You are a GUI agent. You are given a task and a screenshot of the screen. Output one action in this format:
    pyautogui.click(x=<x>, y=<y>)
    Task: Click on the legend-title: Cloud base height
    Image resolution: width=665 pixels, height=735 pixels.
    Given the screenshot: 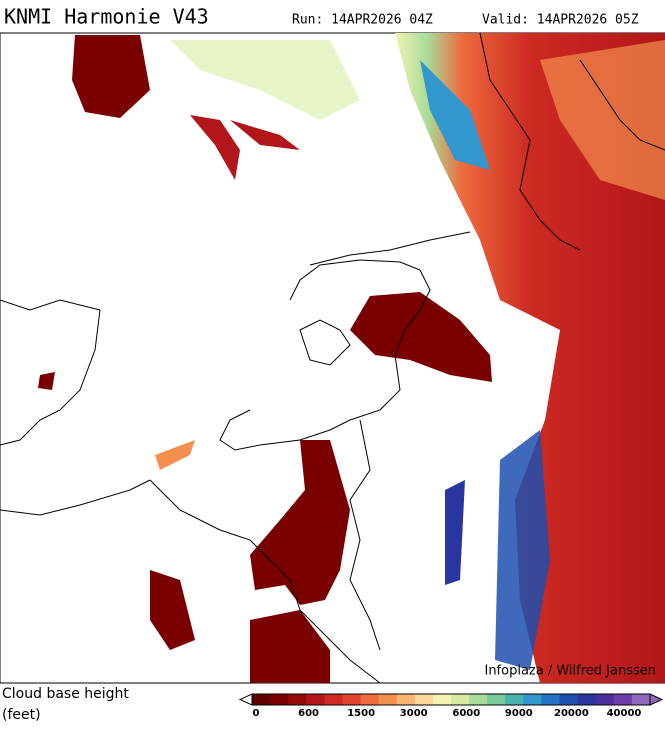 What is the action you would take?
    pyautogui.click(x=65, y=694)
    